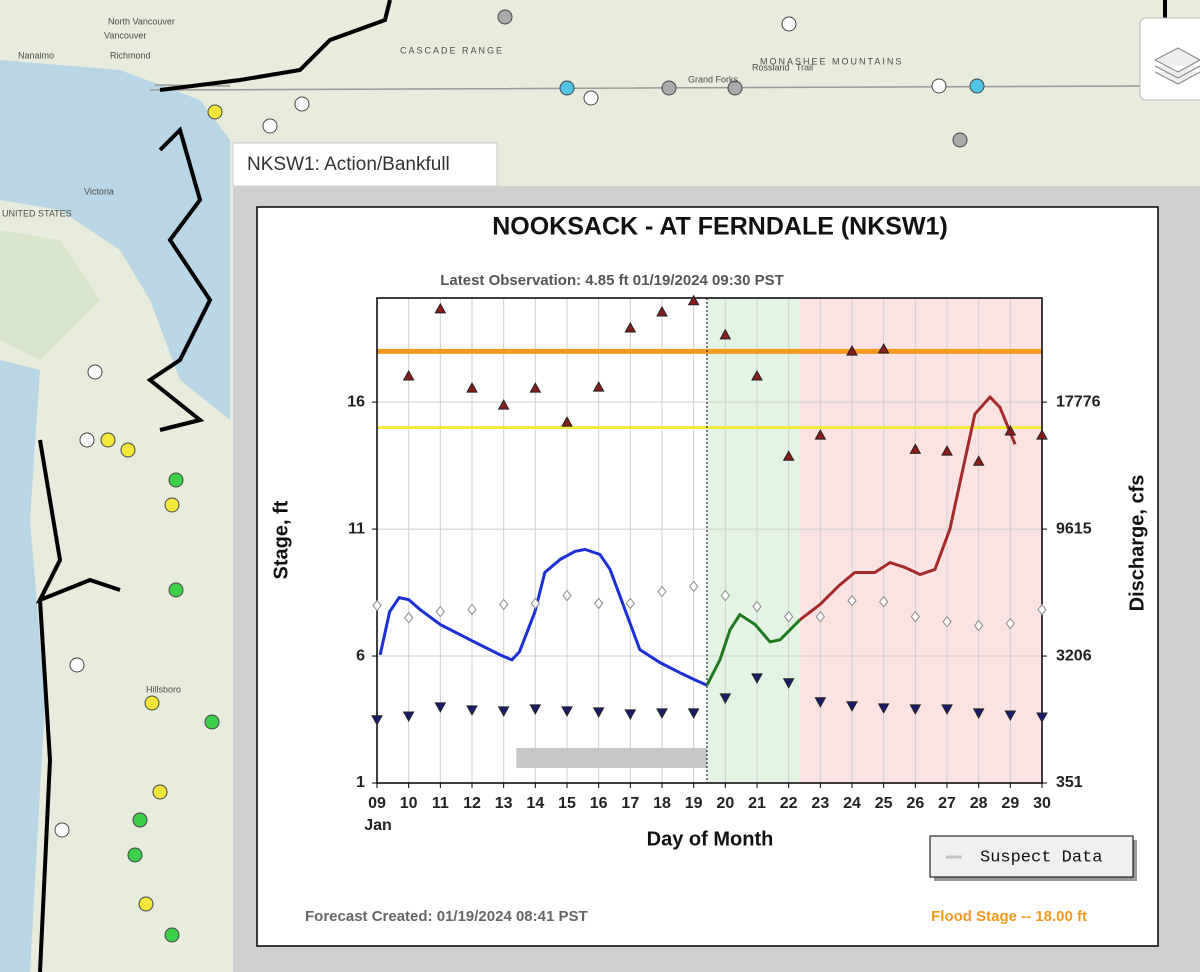  Describe the element at coordinates (720, 227) in the screenshot. I see `chart-title: NOOKSACK - AT FERNDALE (NKSW1)` at that location.